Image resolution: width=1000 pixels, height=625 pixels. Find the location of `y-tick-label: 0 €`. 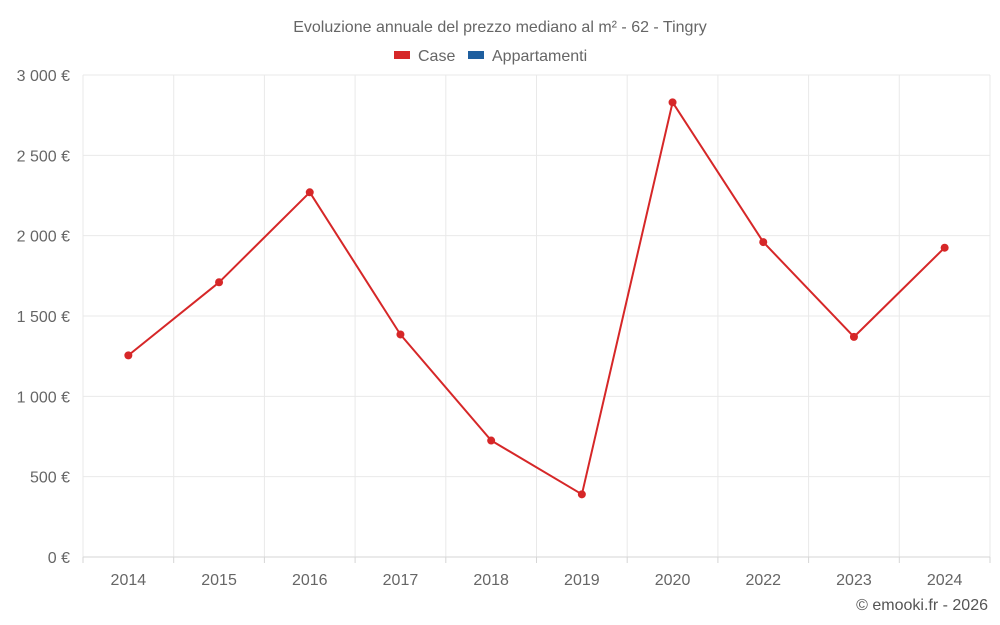

y-tick-label: 0 € is located at coordinates (59, 558).